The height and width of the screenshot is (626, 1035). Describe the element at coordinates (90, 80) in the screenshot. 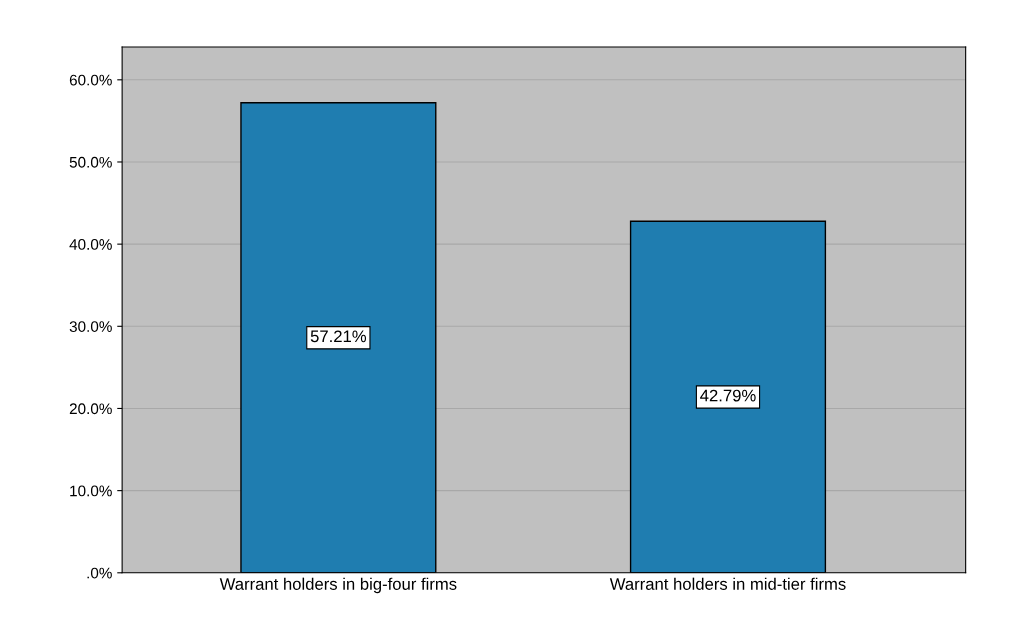

I see `y-tick-label: 60.0%` at that location.